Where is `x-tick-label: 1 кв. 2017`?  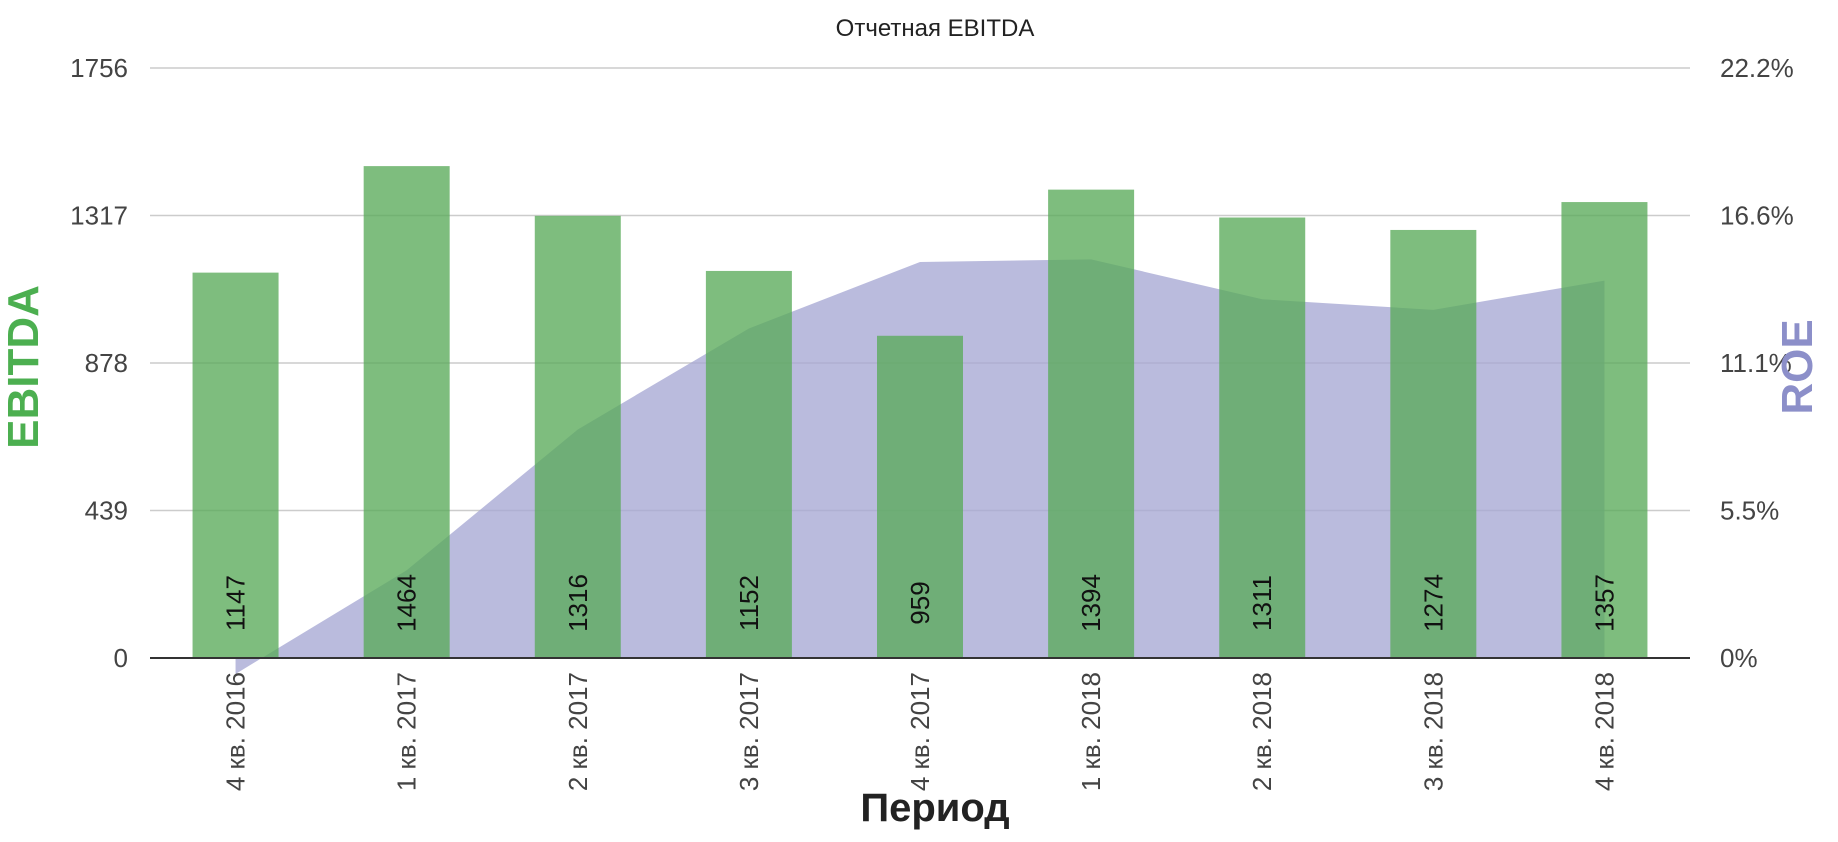 x-tick-label: 1 кв. 2017 is located at coordinates (407, 731).